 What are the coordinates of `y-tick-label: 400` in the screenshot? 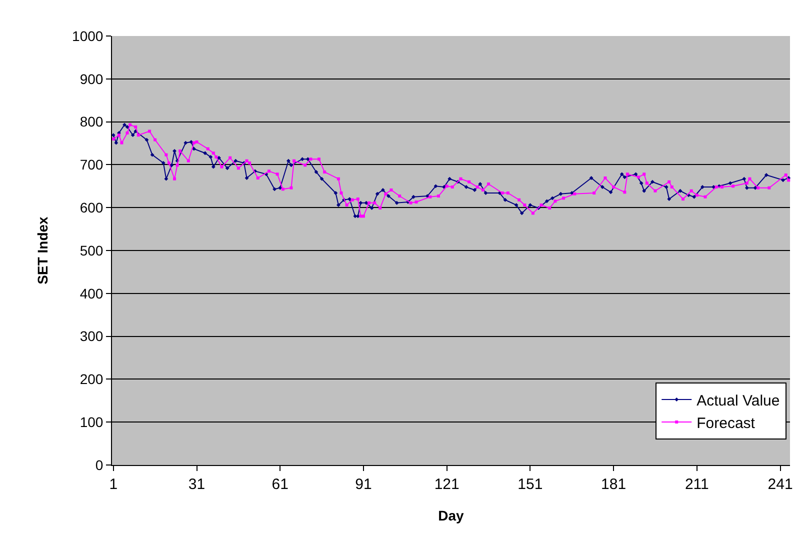 It's located at (92, 293).